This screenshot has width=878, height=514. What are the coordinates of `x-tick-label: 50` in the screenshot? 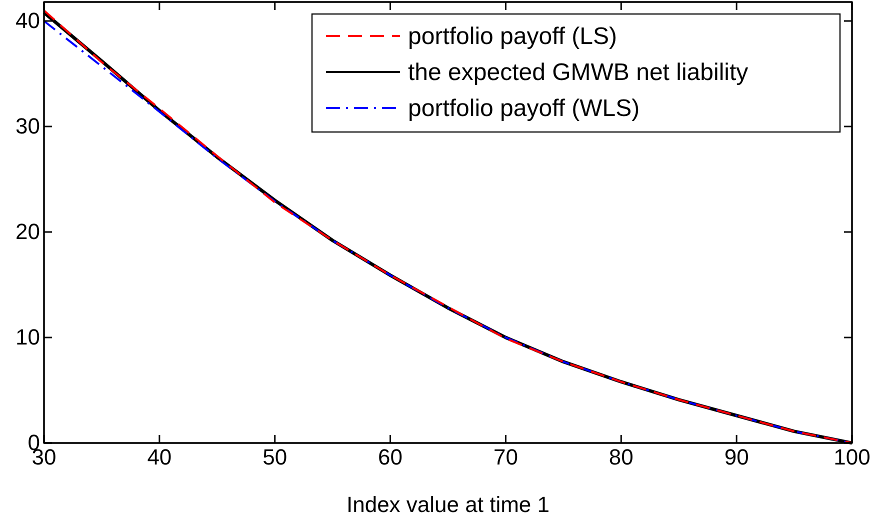 It's located at (275, 457).